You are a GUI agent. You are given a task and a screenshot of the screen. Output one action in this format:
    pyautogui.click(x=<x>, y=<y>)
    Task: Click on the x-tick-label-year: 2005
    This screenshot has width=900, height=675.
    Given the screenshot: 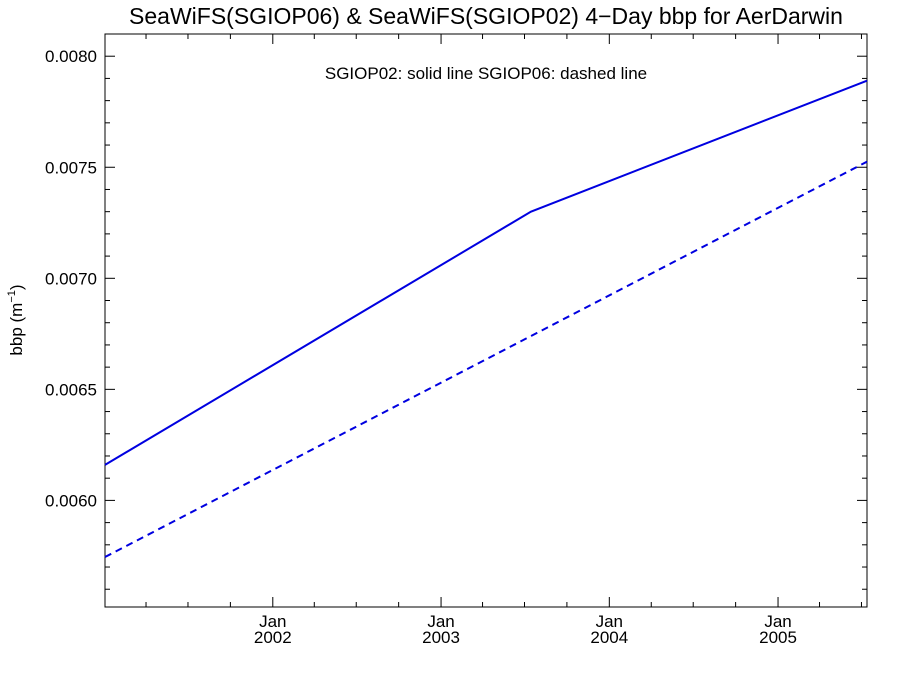 What is the action you would take?
    pyautogui.click(x=778, y=637)
    